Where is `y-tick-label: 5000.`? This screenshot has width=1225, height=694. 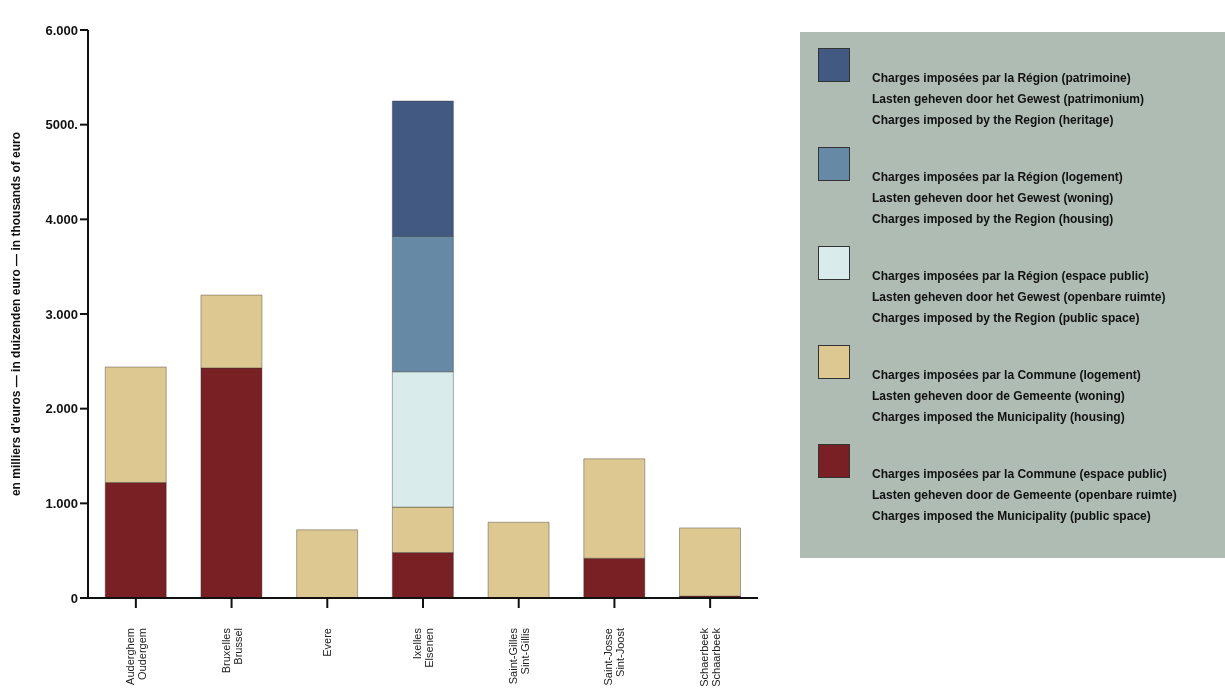 y-tick-label: 5000. is located at coordinates (61, 125).